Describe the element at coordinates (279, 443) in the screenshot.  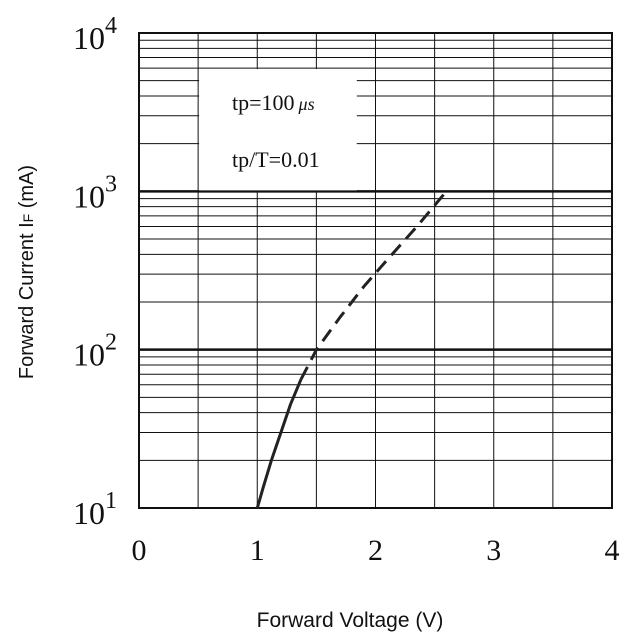
I see `series-curve-solid` at that location.